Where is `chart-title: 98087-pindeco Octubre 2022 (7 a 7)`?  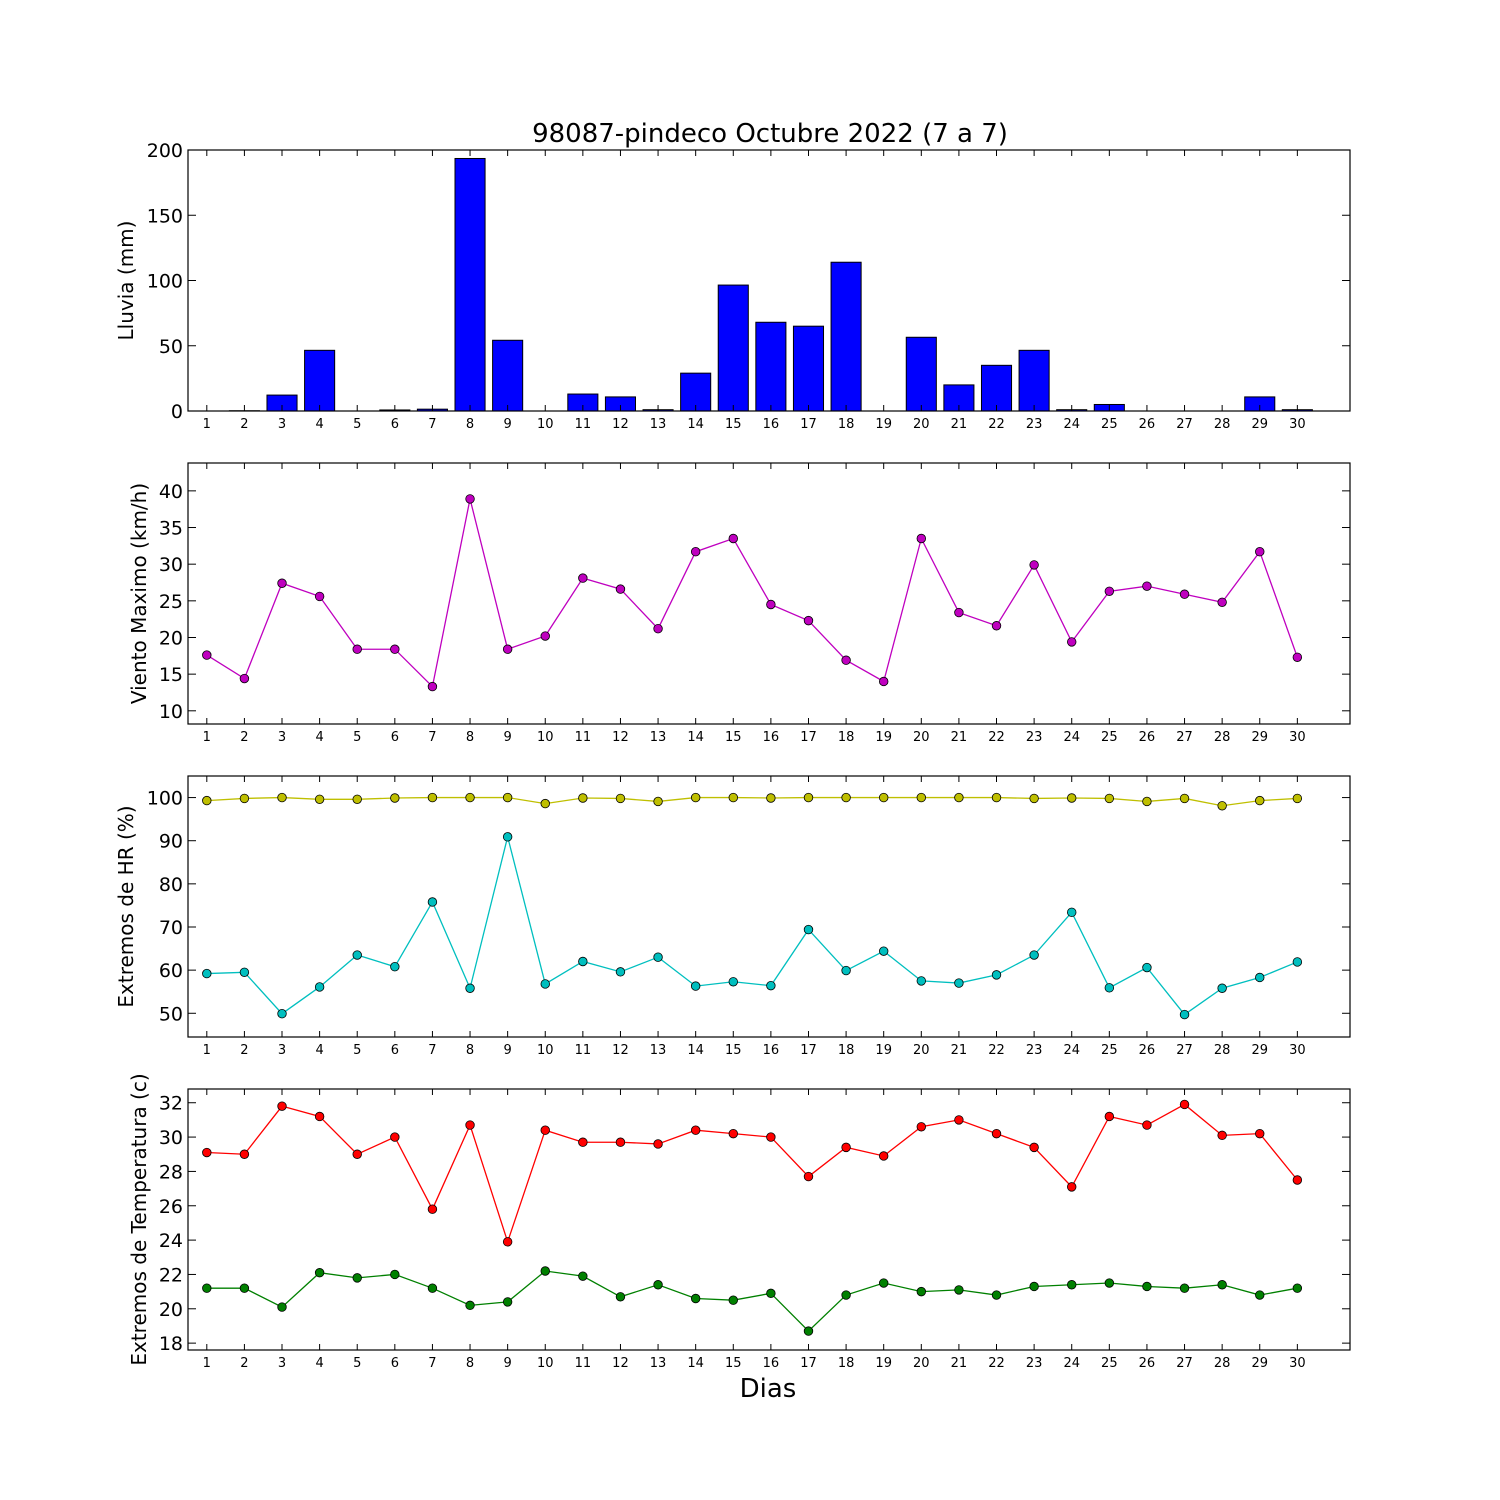
chart-title: 98087-pindeco Octubre 2022 (7 a 7) is located at coordinates (770, 134).